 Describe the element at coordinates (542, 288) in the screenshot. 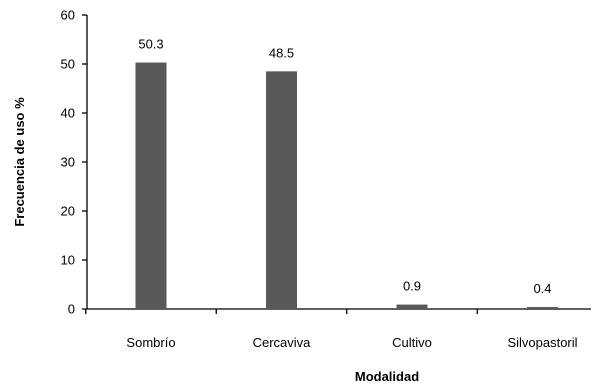

I see `bar-data-label: 0.4` at that location.